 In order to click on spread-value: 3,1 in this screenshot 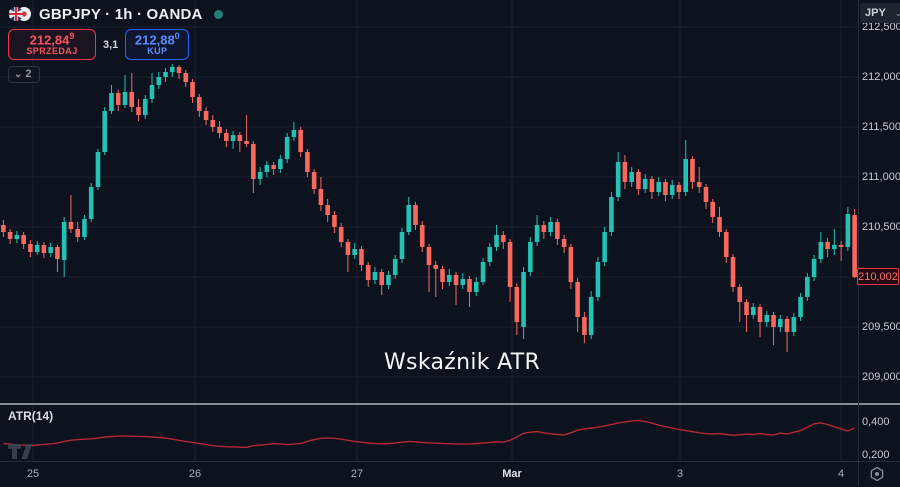, I will do `click(111, 44)`.